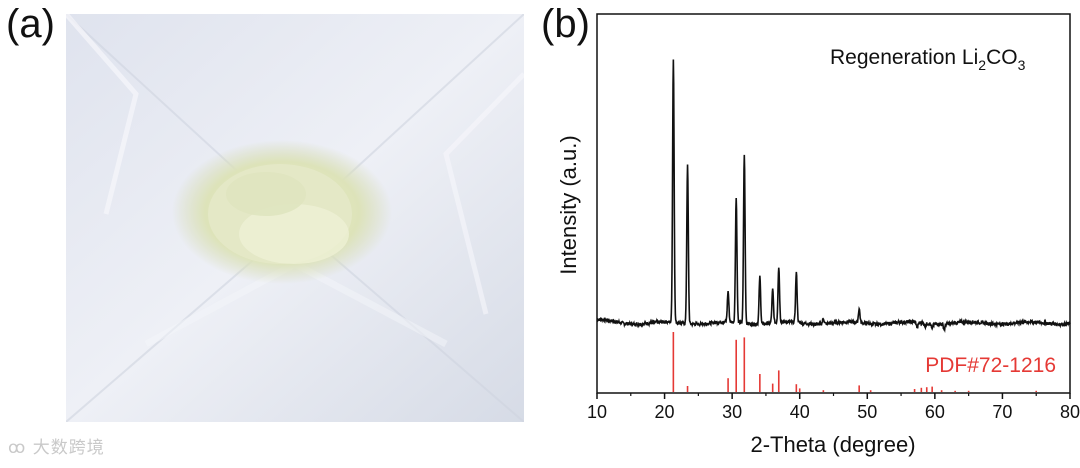 The width and height of the screenshot is (1080, 468). What do you see at coordinates (833, 407) in the screenshot?
I see `x-axis-ticks: 10 20 30 40 50 60 70 80` at bounding box center [833, 407].